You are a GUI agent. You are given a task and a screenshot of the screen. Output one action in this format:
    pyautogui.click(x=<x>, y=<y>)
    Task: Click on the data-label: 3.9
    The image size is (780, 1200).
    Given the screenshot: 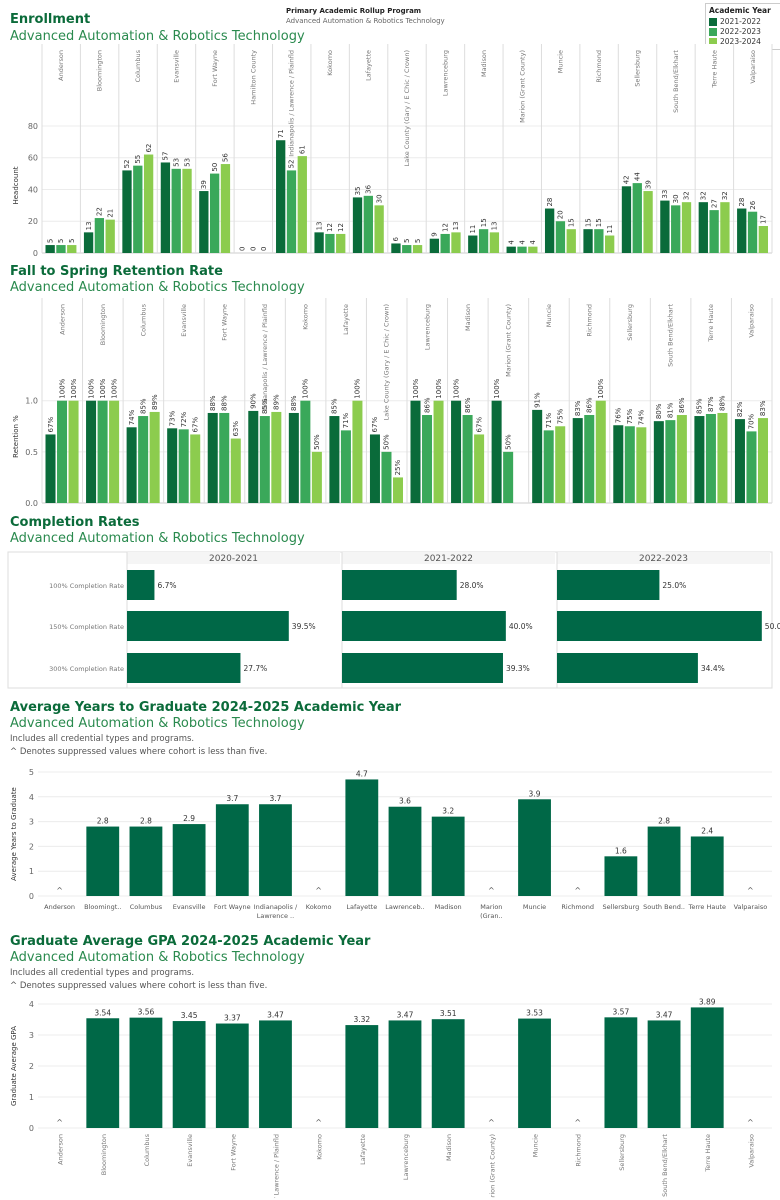 What is the action you would take?
    pyautogui.click(x=535, y=793)
    